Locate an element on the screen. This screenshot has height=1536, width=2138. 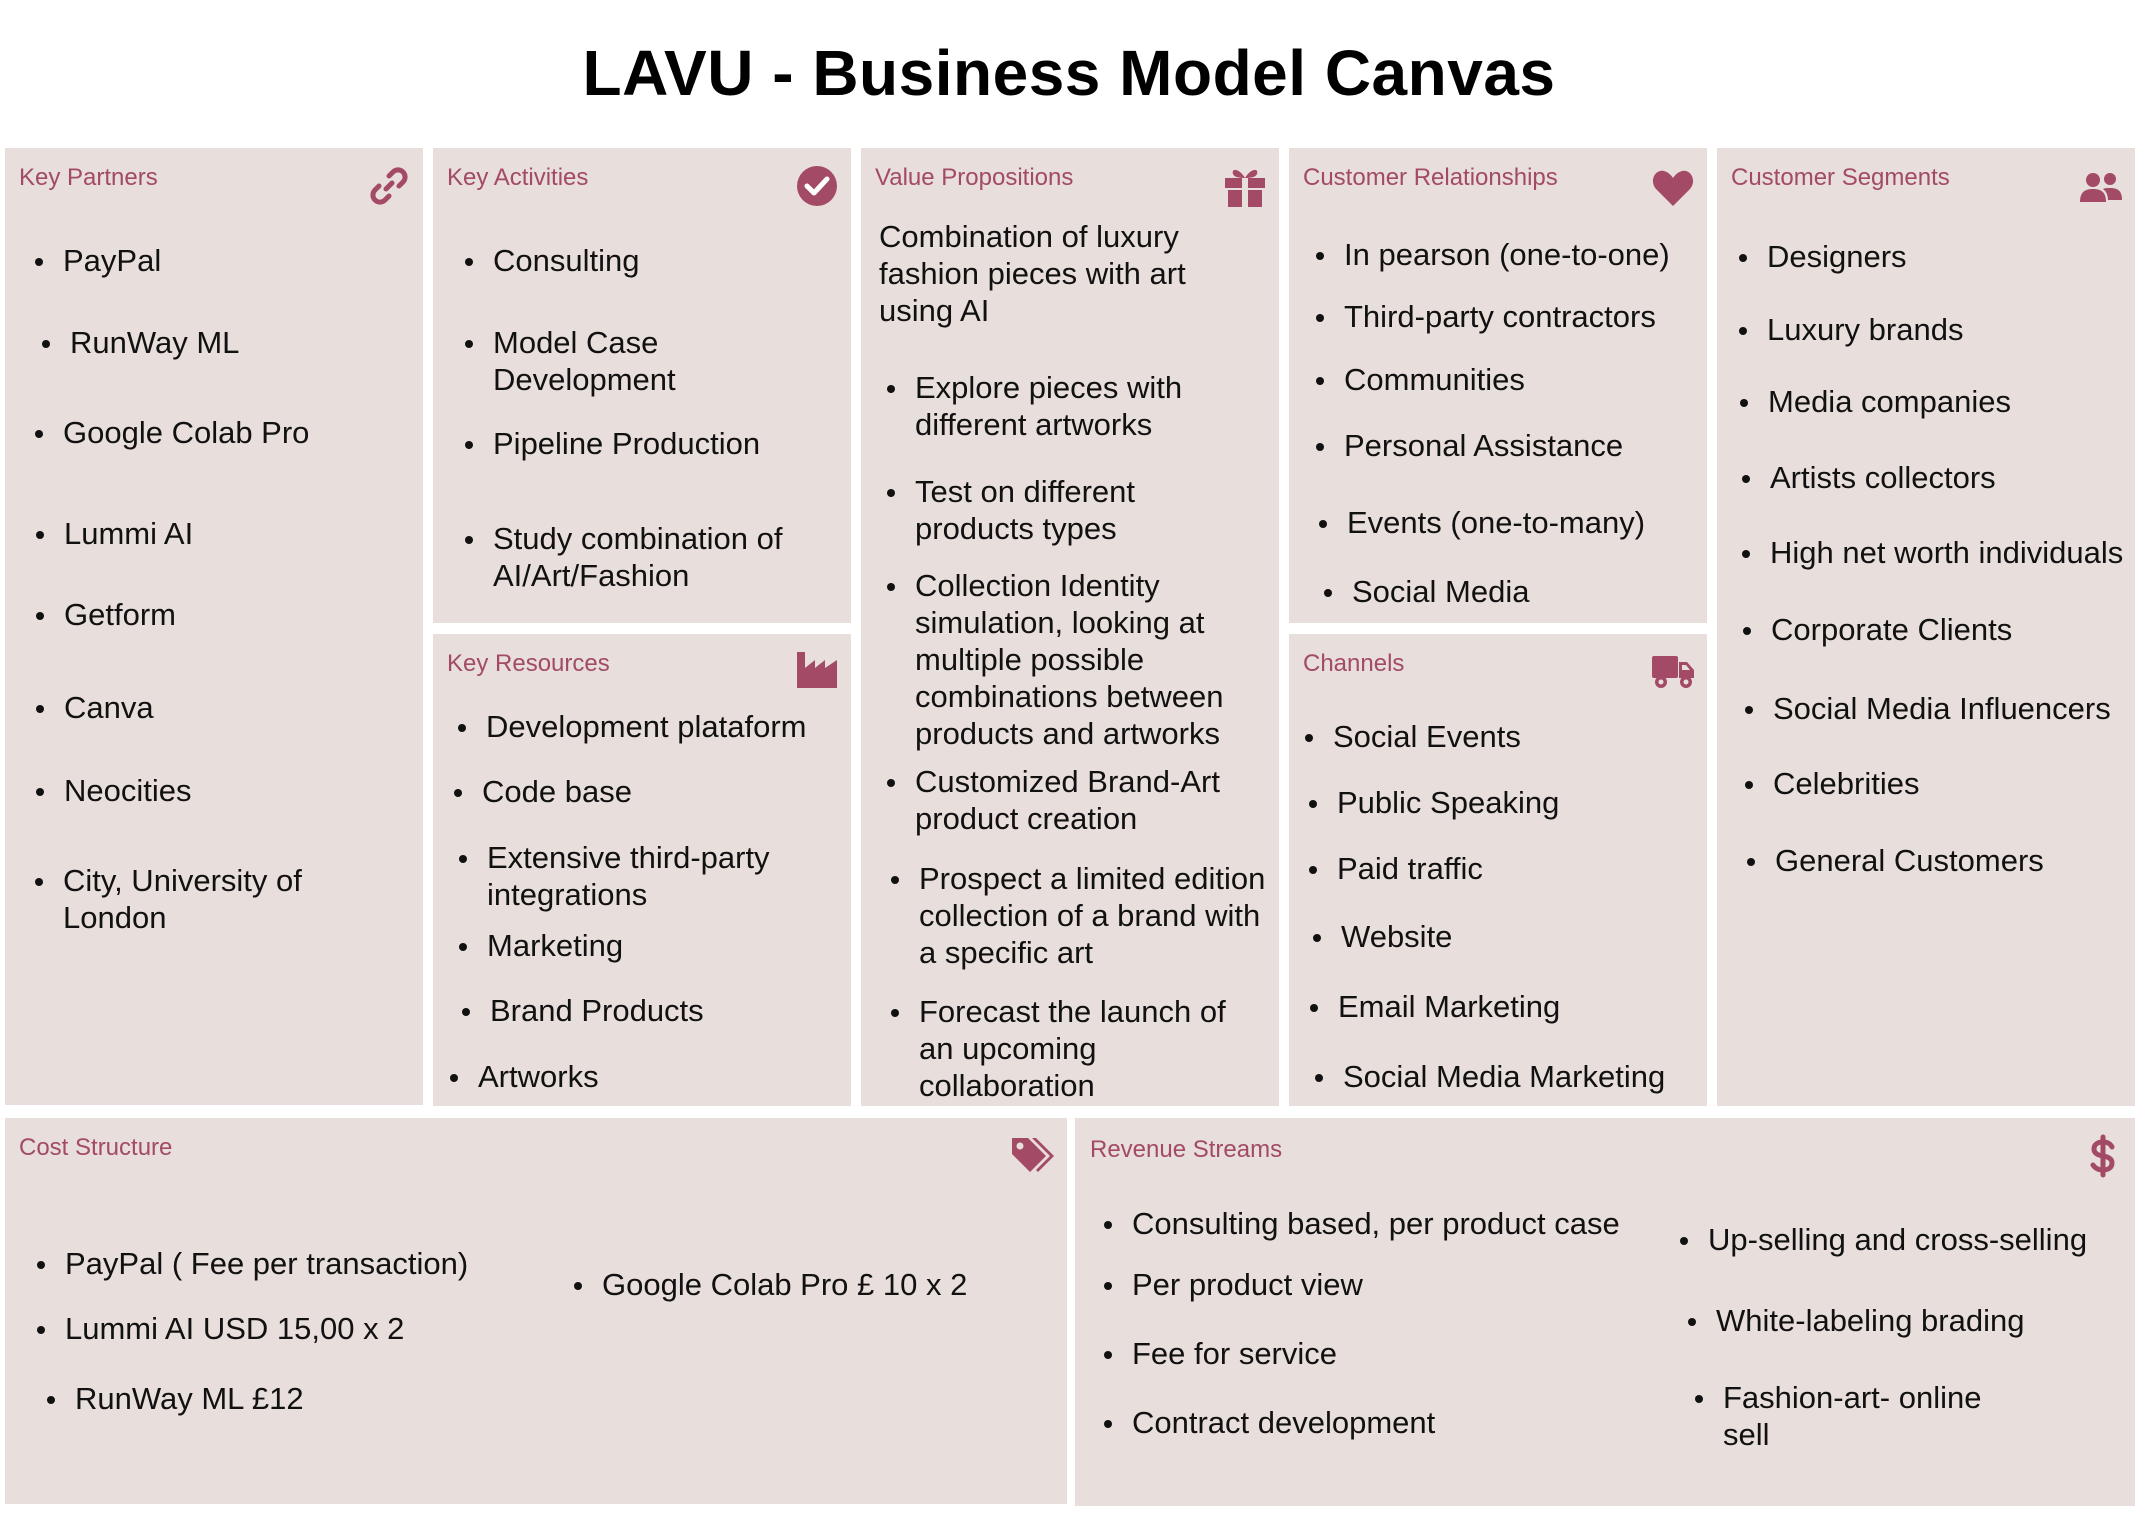
list-item: PayPal is located at coordinates (215, 260).